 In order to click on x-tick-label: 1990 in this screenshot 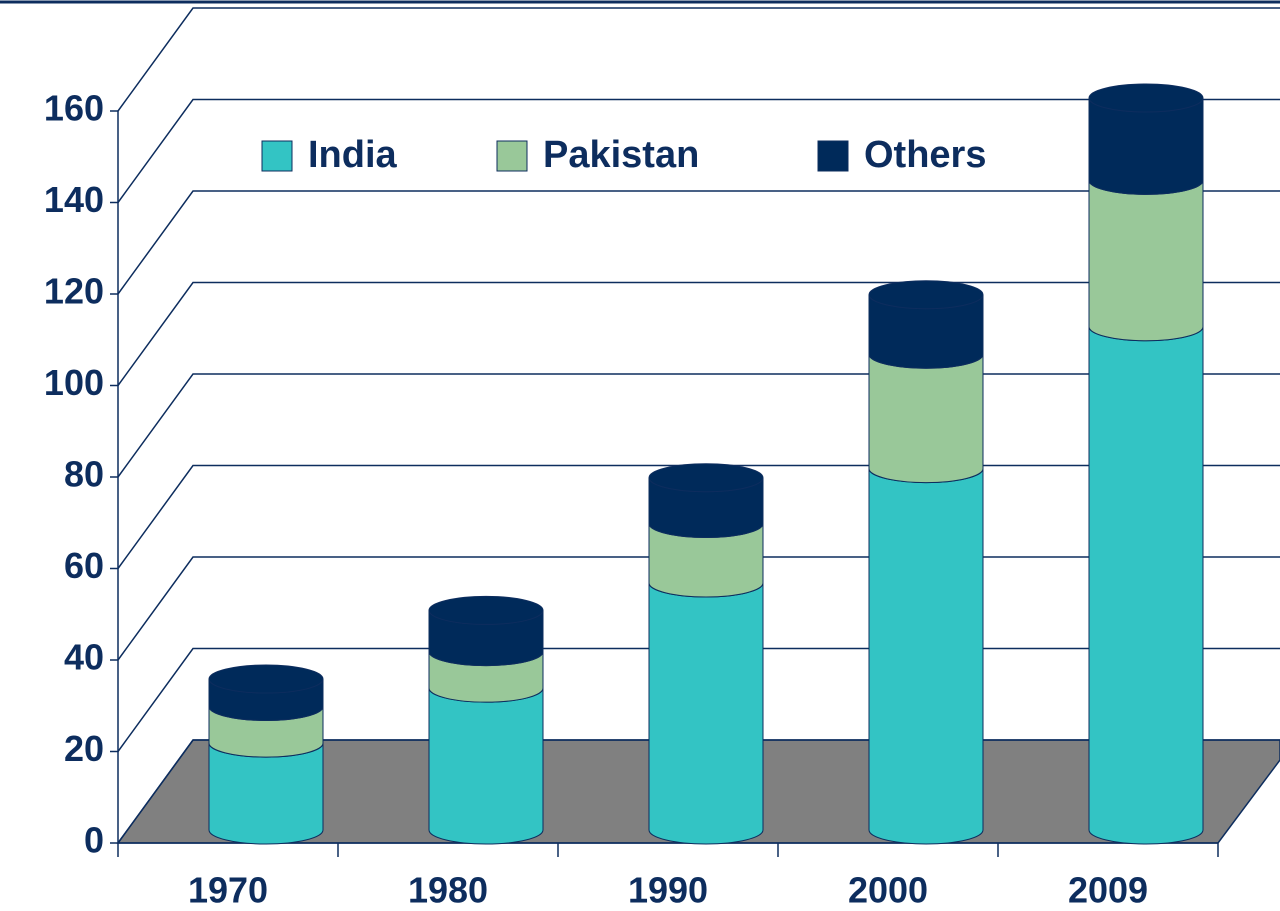, I will do `click(668, 890)`.